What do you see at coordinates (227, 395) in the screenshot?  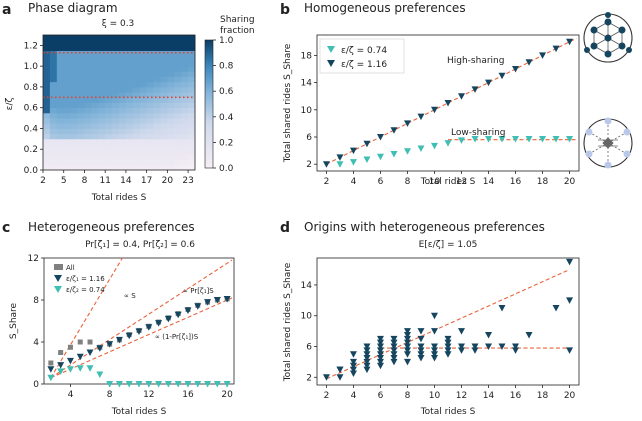 I see `x-tick-label: 20` at bounding box center [227, 395].